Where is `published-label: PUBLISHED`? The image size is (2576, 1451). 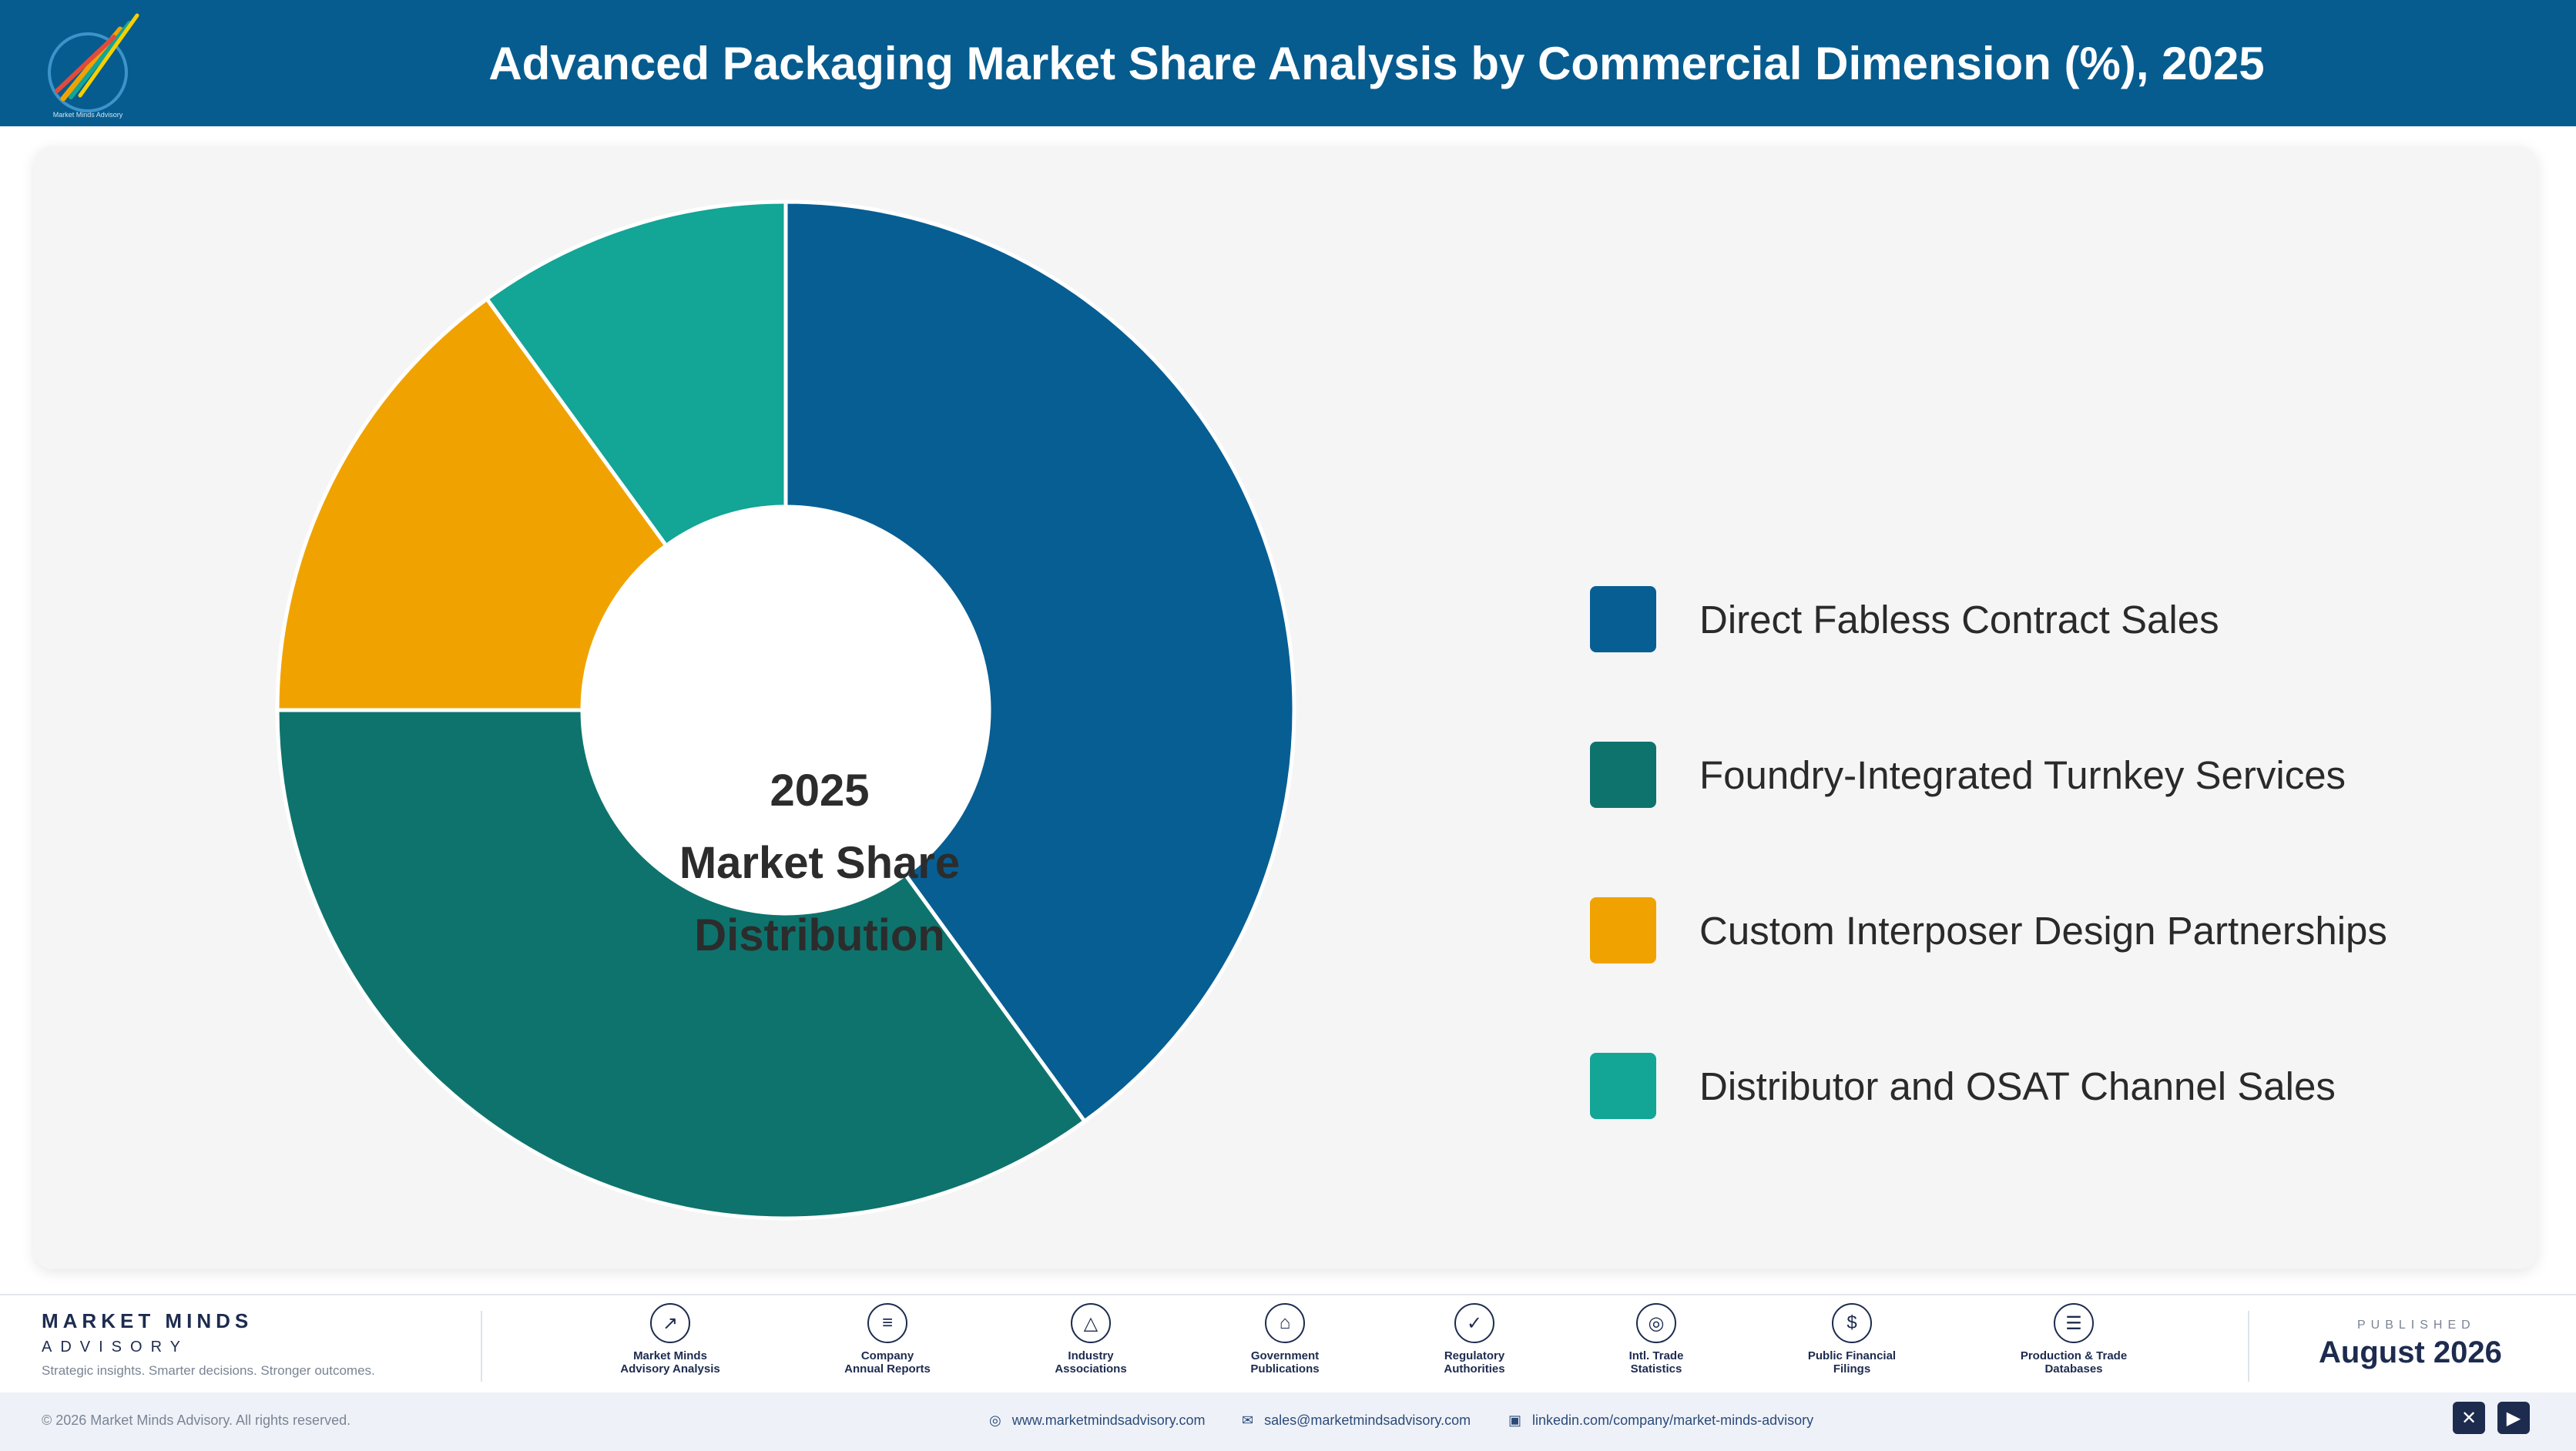 published-label: PUBLISHED is located at coordinates (2416, 1325).